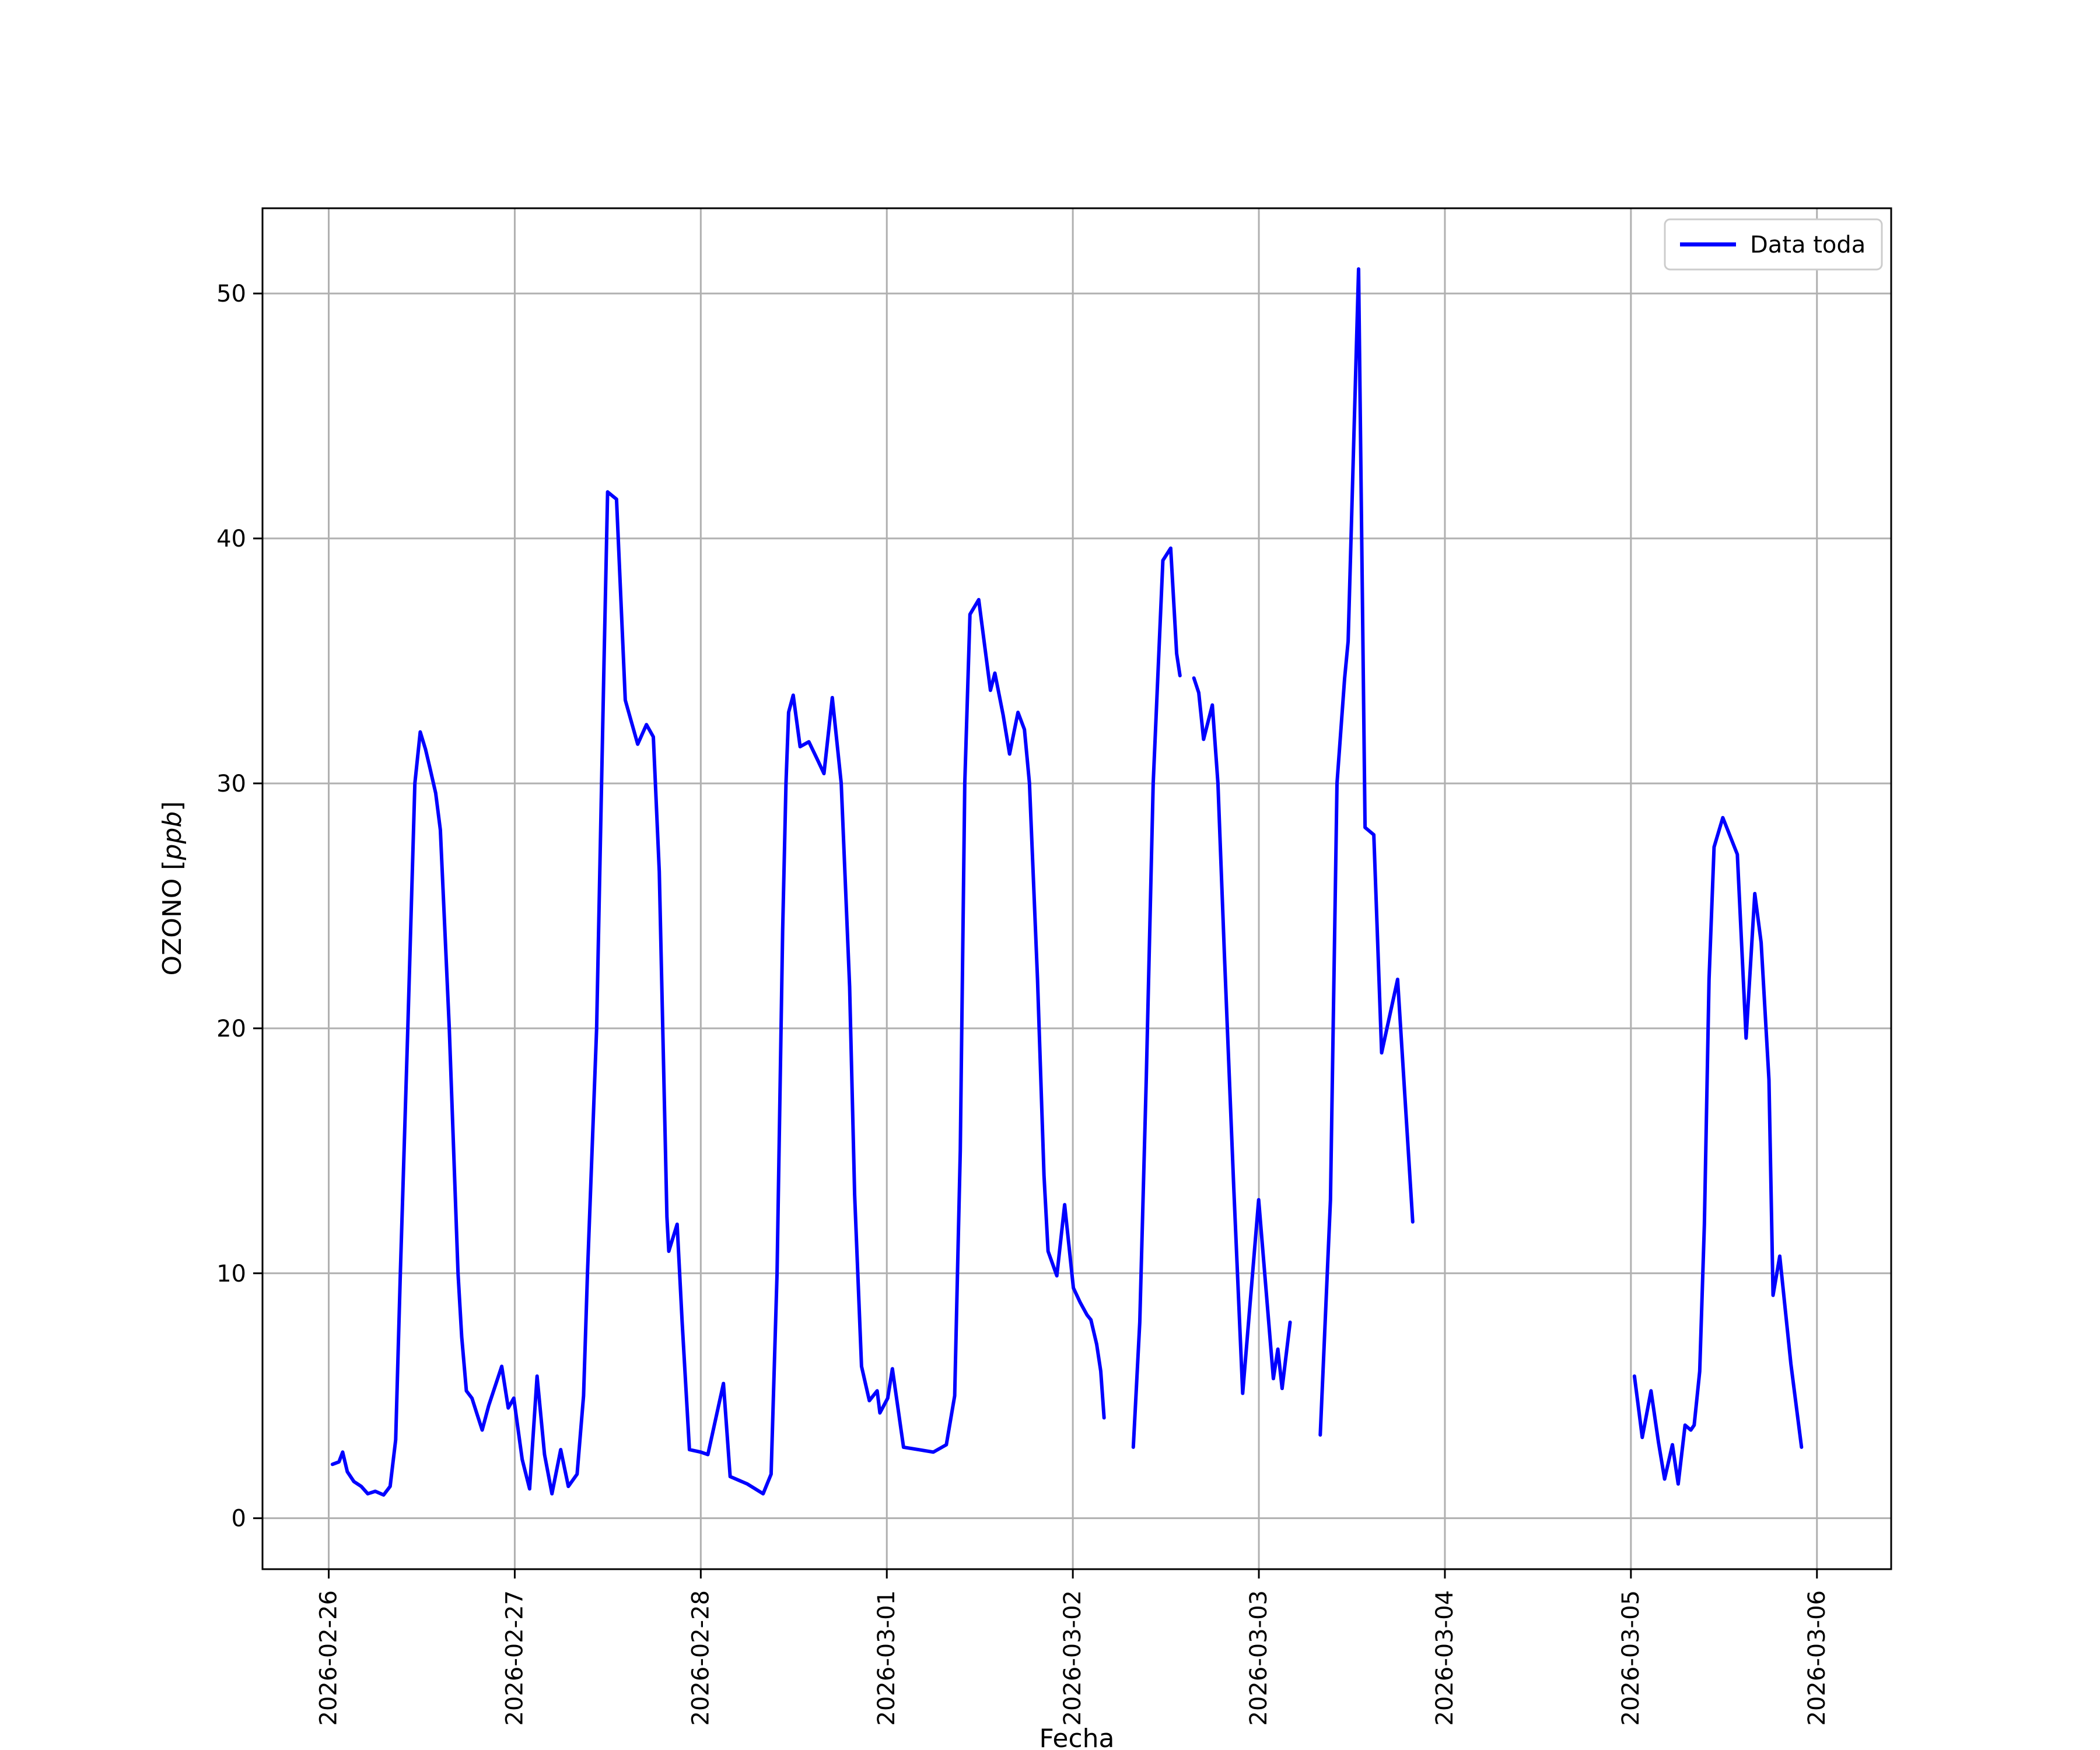 This screenshot has width=2100, height=1750. Describe the element at coordinates (231, 1274) in the screenshot. I see `y-tick-label: 10` at that location.